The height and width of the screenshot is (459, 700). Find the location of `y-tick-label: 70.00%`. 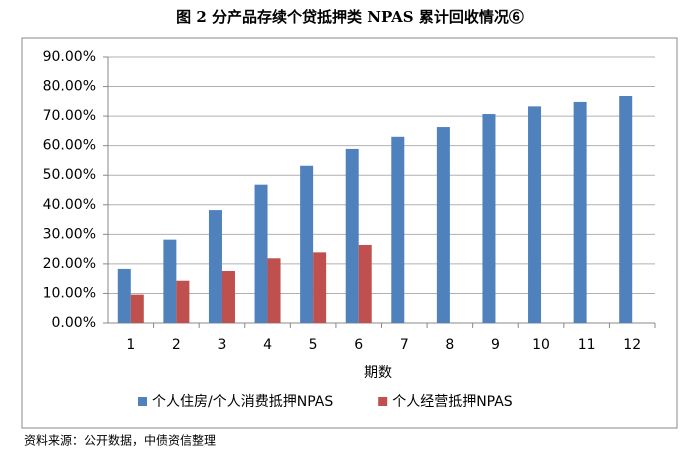

y-tick-label: 70.00% is located at coordinates (69, 116).